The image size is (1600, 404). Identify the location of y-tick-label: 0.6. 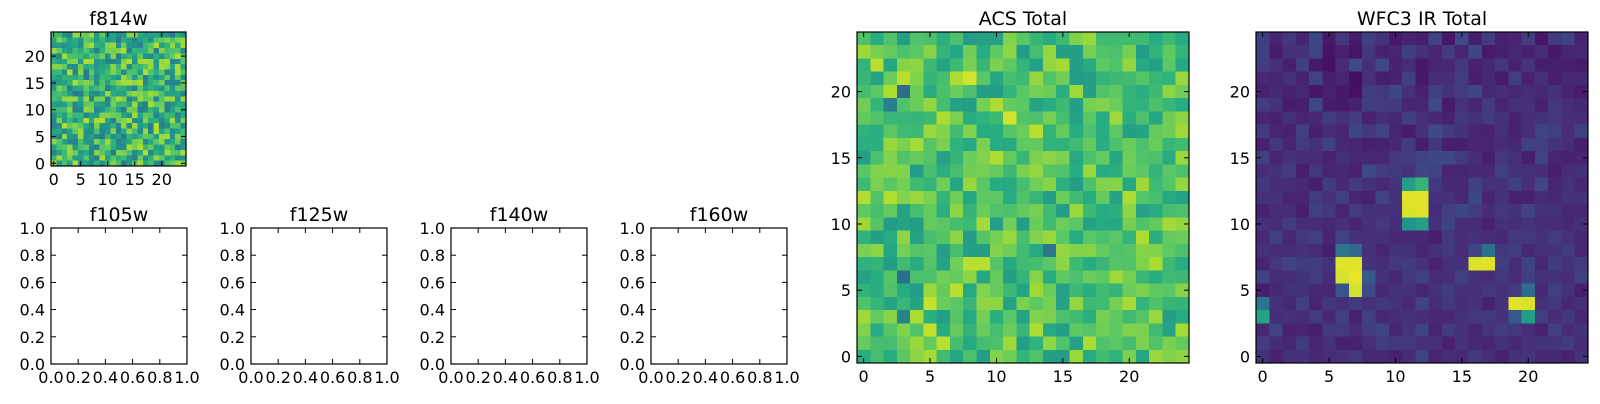
(32, 282).